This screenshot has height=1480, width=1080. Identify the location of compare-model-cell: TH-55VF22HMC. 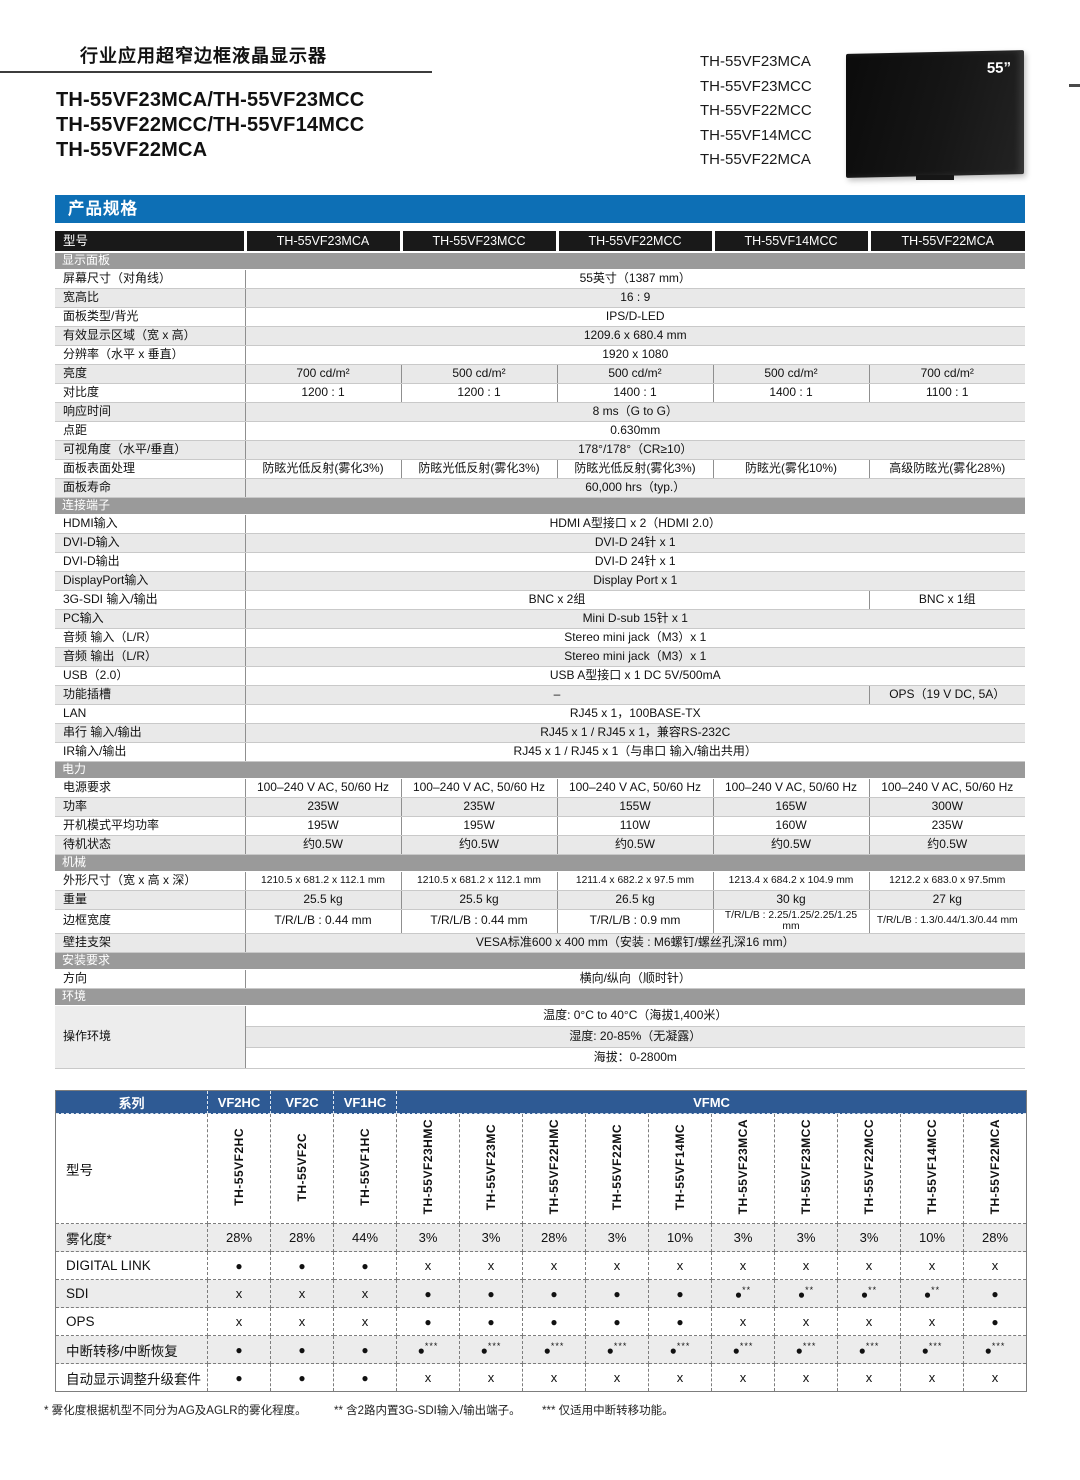
(554, 1168).